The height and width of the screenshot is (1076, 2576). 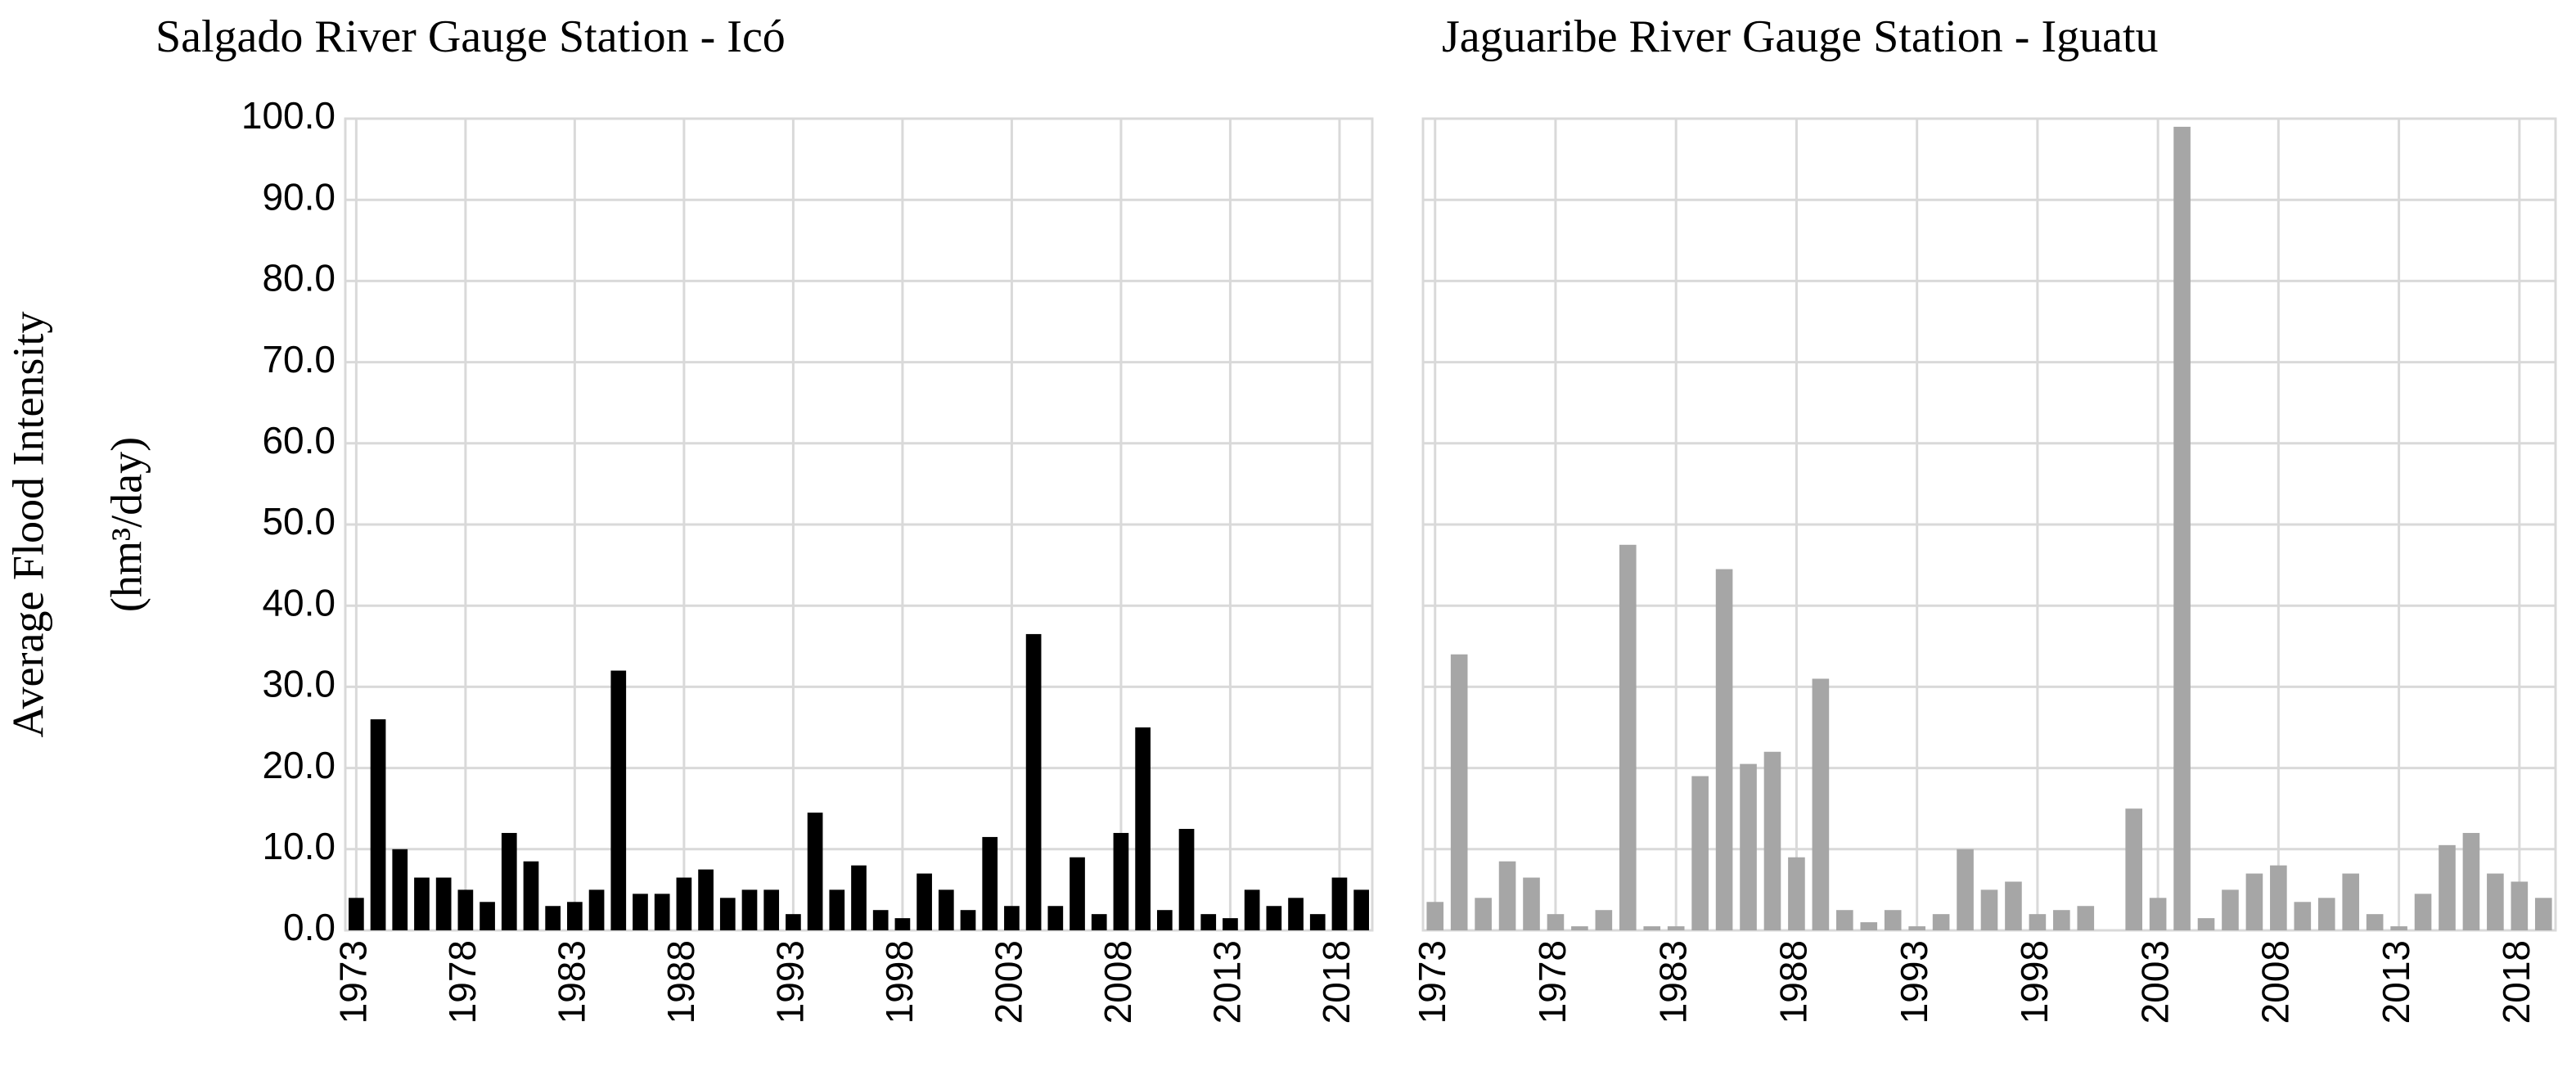 What do you see at coordinates (299, 846) in the screenshot?
I see `y-tick-label: 10.0` at bounding box center [299, 846].